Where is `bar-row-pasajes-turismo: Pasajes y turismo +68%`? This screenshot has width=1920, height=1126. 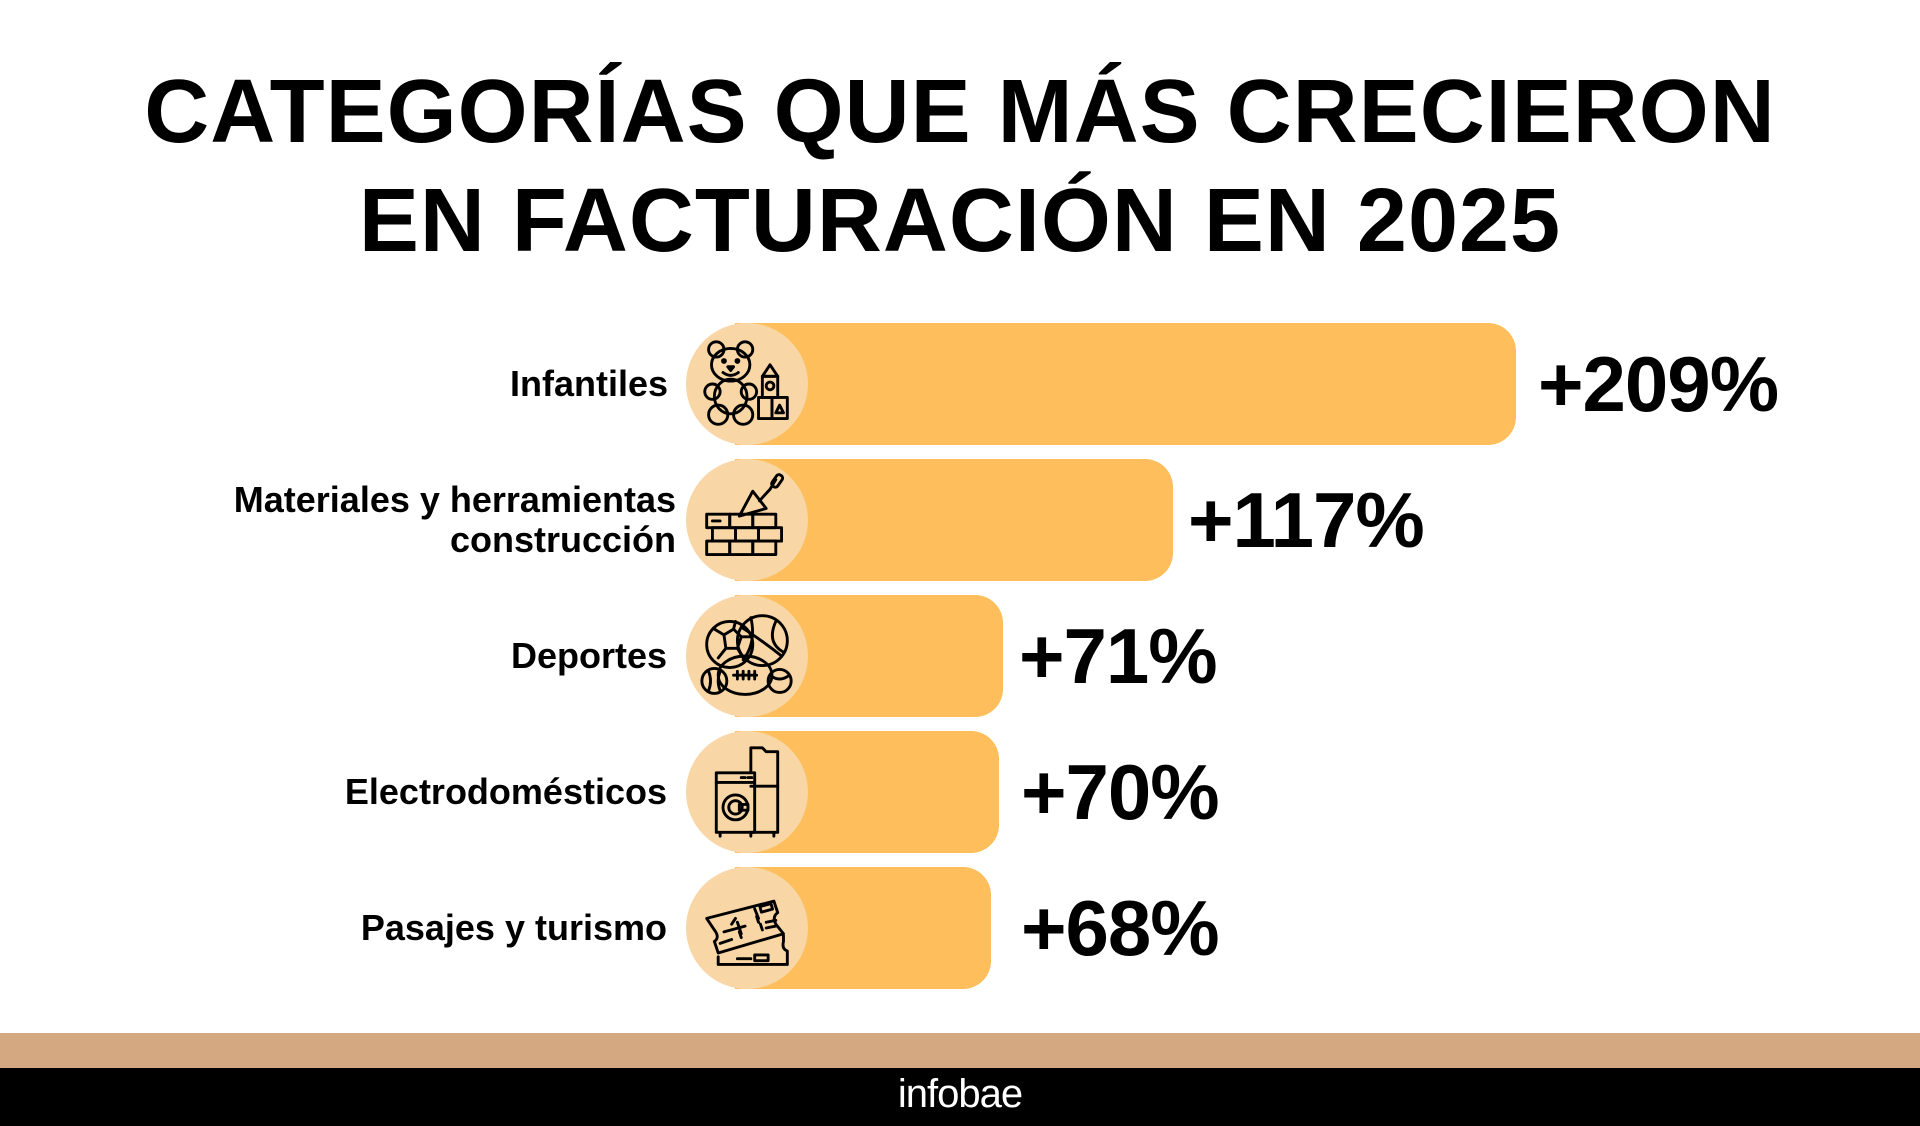
bar-row-pasajes-turismo: Pasajes y turismo +68% is located at coordinates (960, 928).